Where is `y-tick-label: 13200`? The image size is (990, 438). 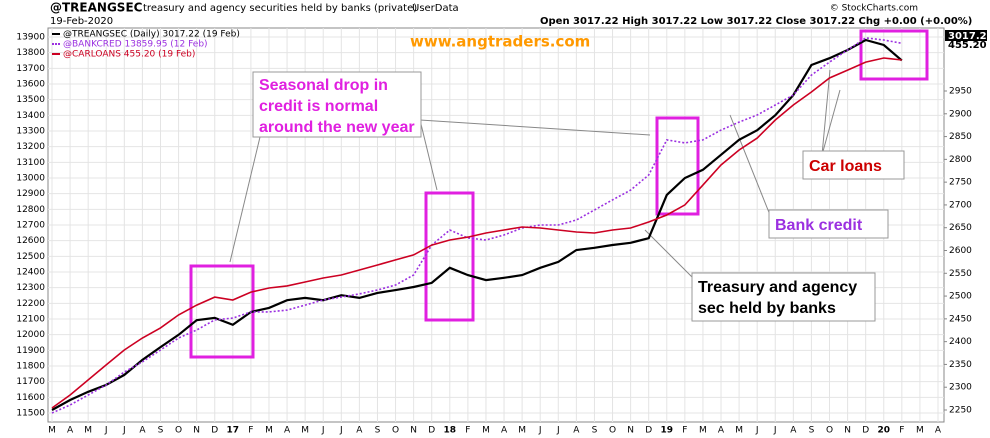
y-tick-label: 13200 is located at coordinates (30, 147).